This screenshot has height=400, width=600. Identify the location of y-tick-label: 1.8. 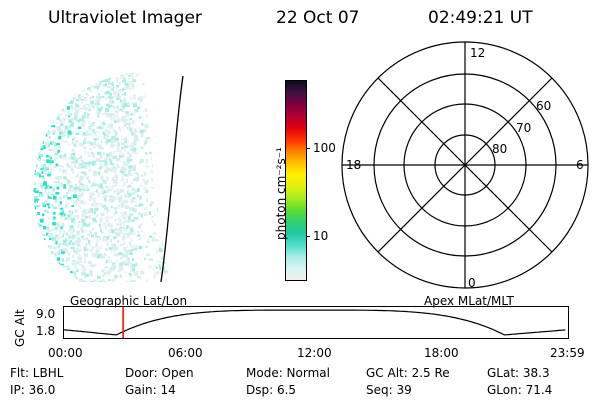
(46, 331).